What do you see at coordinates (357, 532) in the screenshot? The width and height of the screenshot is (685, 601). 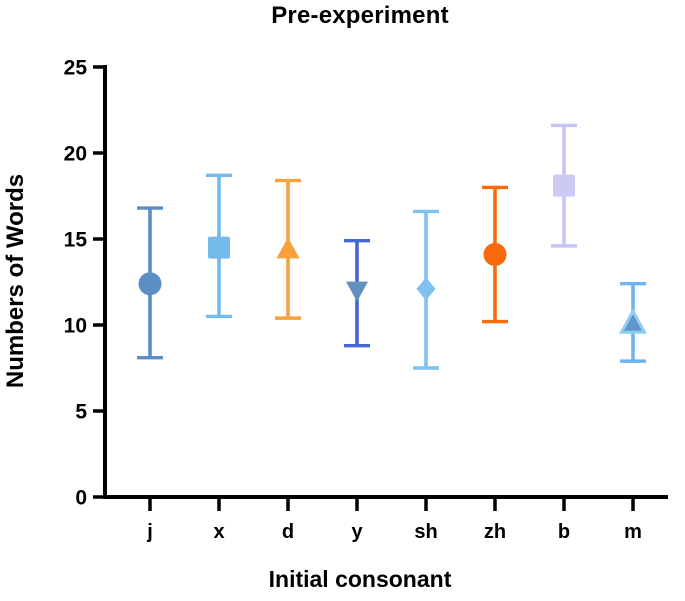 I see `x-tick-label-y: y` at bounding box center [357, 532].